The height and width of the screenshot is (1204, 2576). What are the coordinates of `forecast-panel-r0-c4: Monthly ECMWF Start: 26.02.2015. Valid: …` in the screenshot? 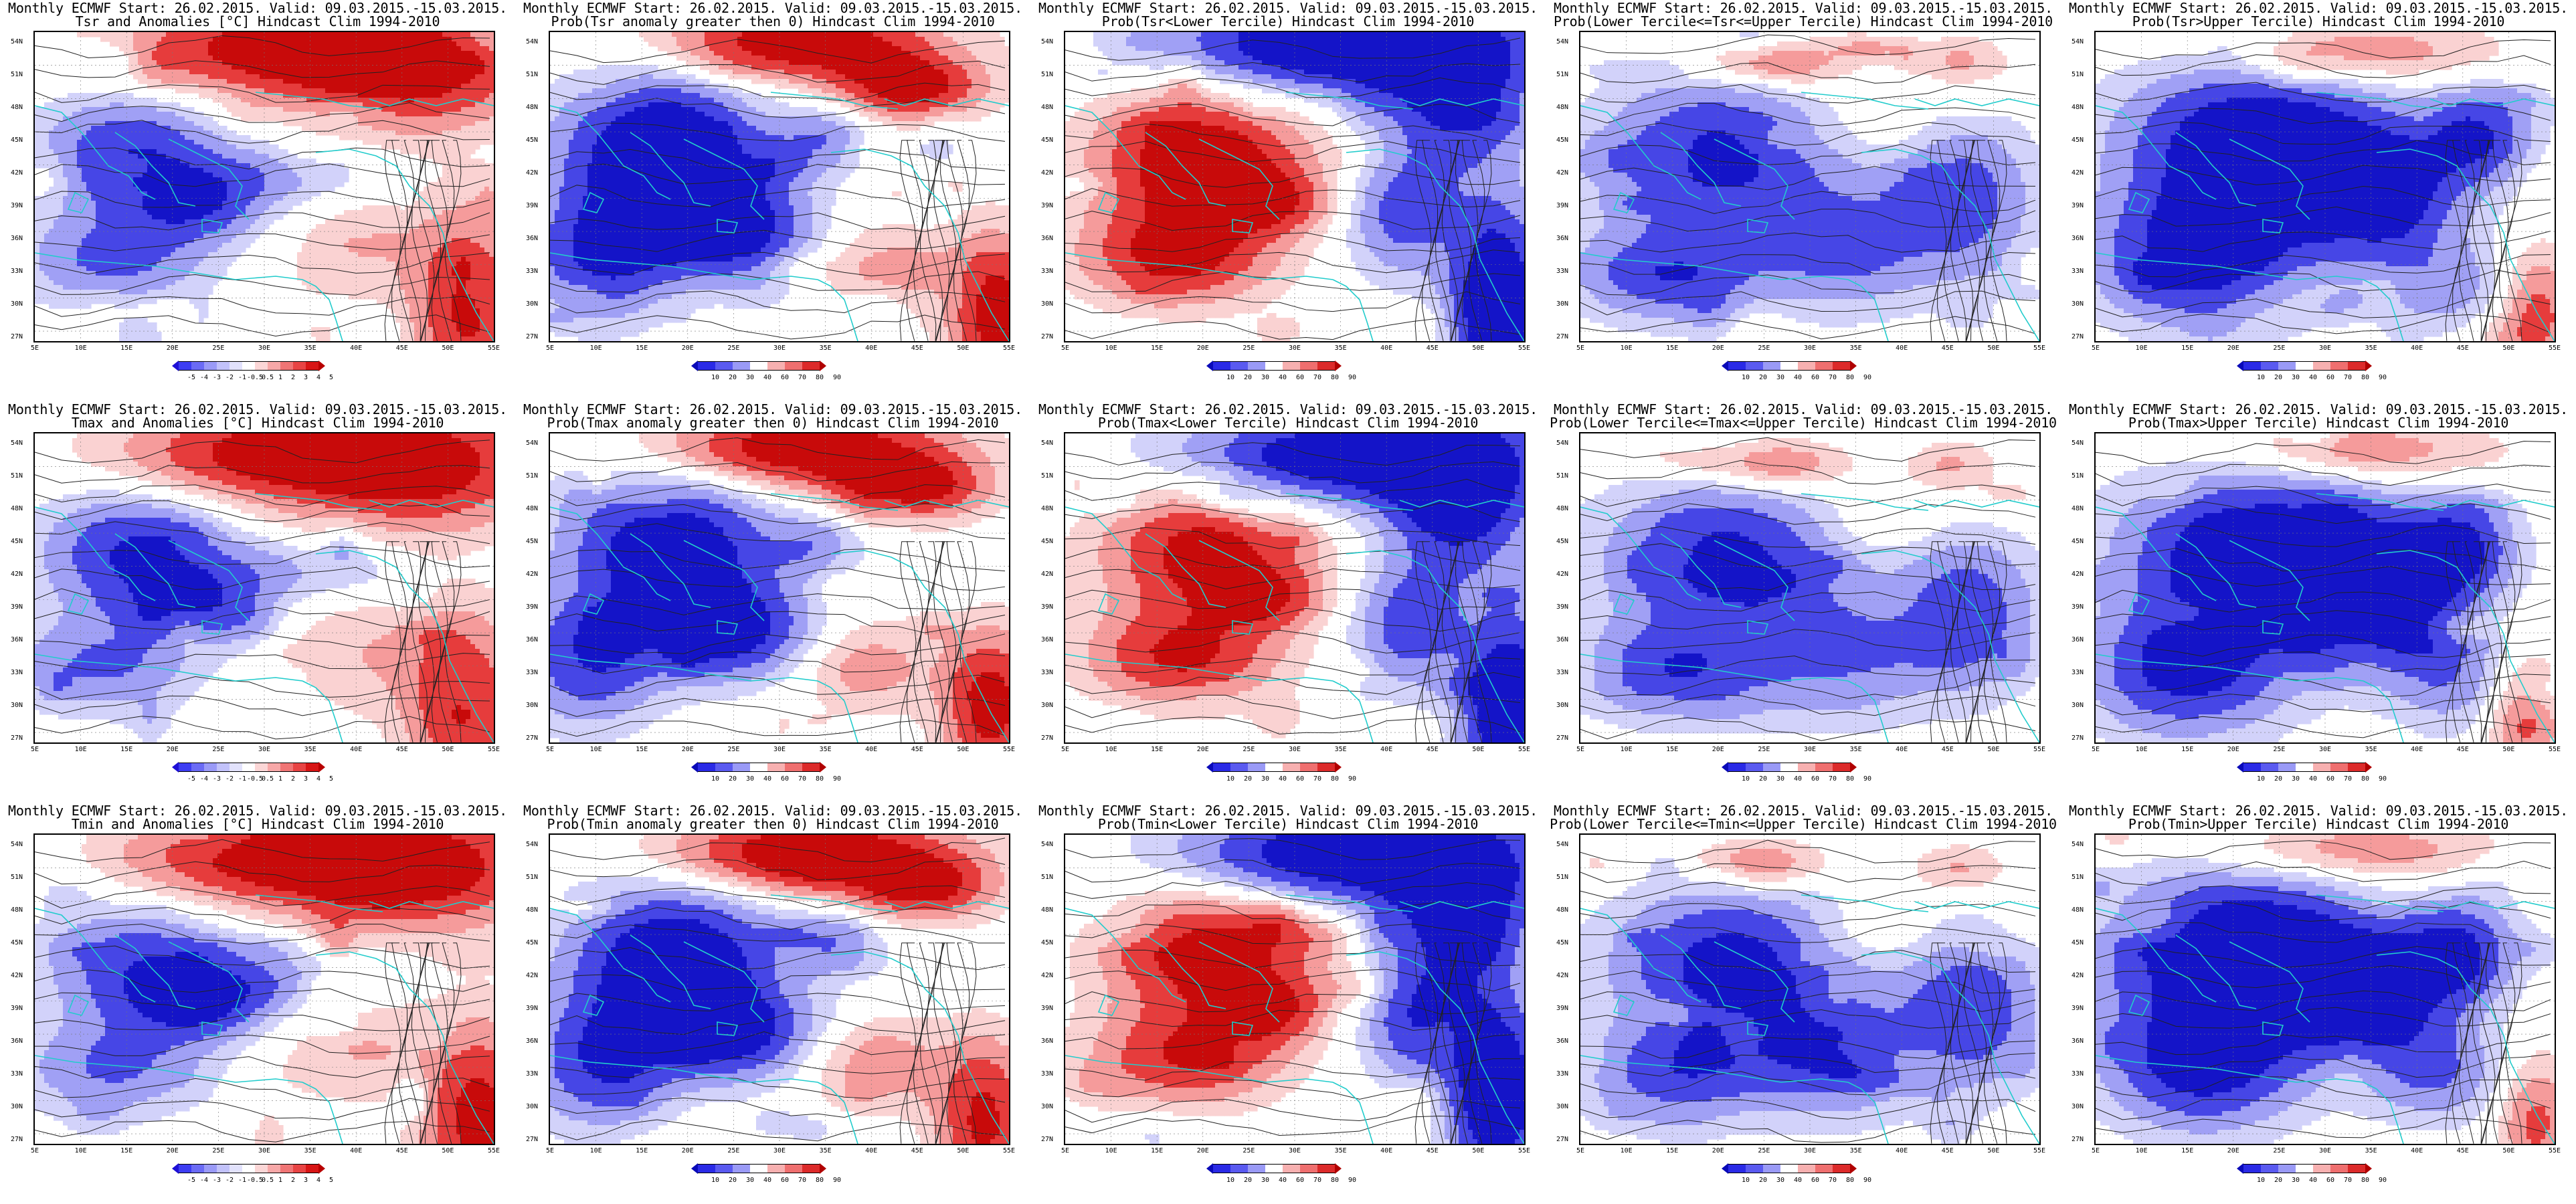 It's located at (2318, 200).